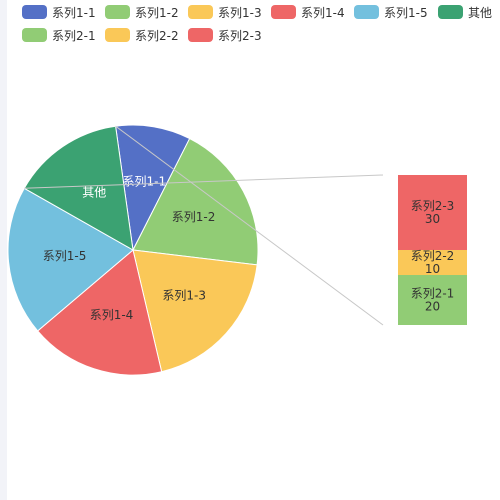 Image resolution: width=500 pixels, height=500 pixels. I want to click on pie-slice-label: 系列1-5, so click(65, 256).